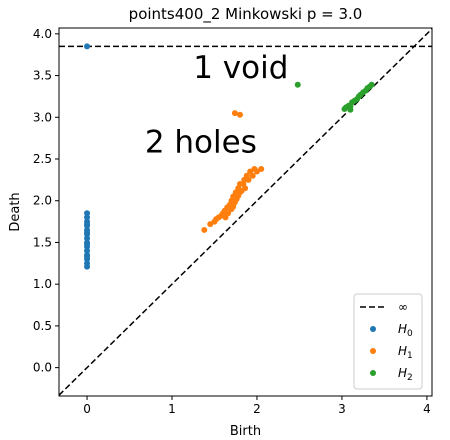  What do you see at coordinates (405, 330) in the screenshot?
I see `legend-label-h0: H0` at bounding box center [405, 330].